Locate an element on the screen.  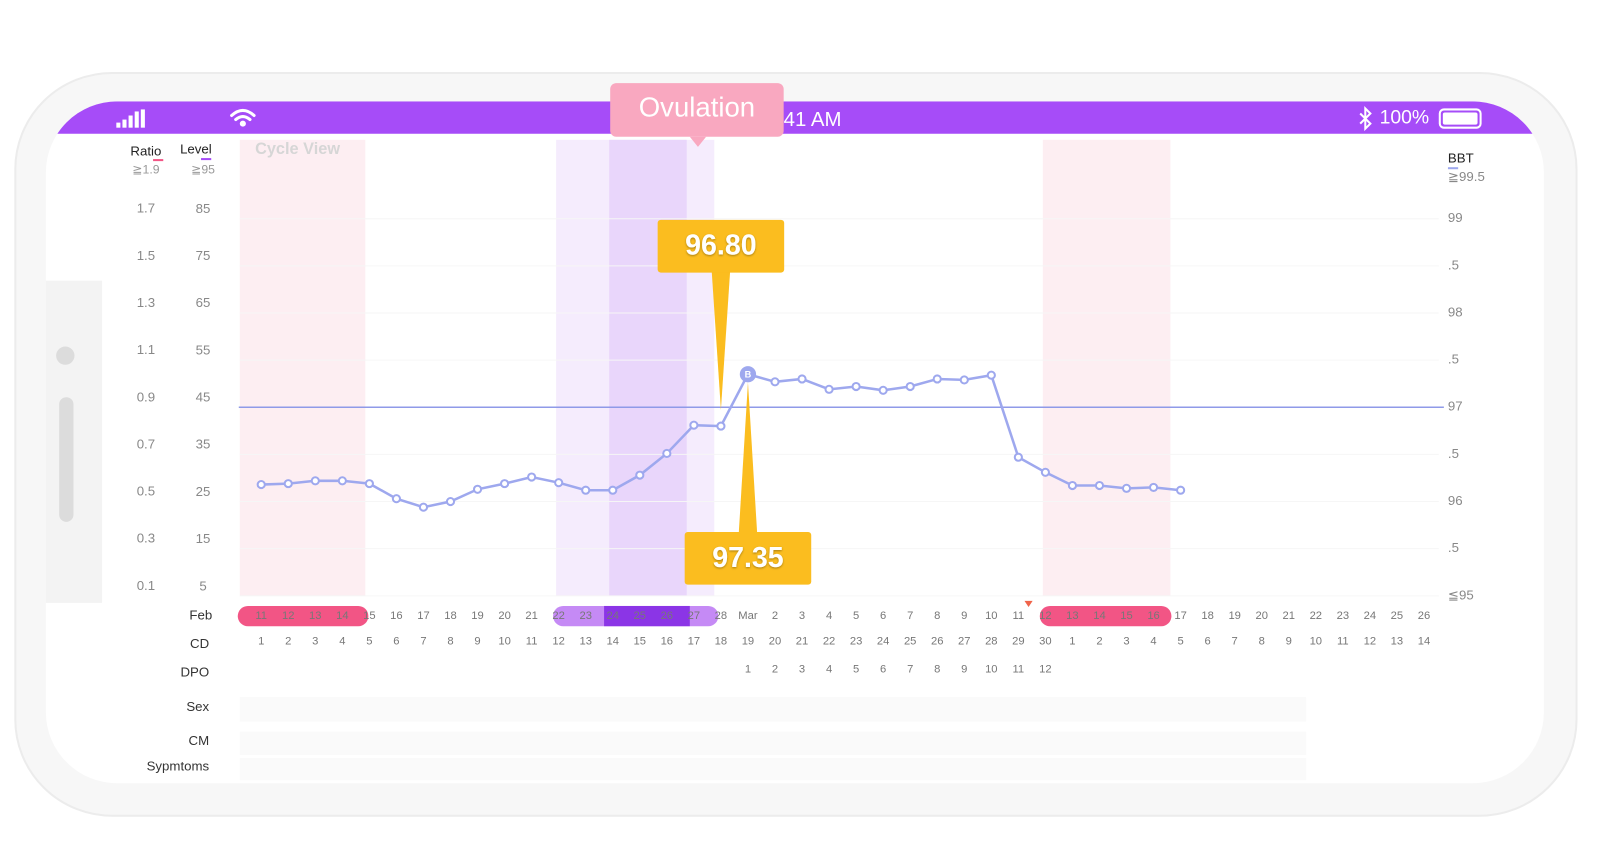
date-label: 21 is located at coordinates (1289, 616).